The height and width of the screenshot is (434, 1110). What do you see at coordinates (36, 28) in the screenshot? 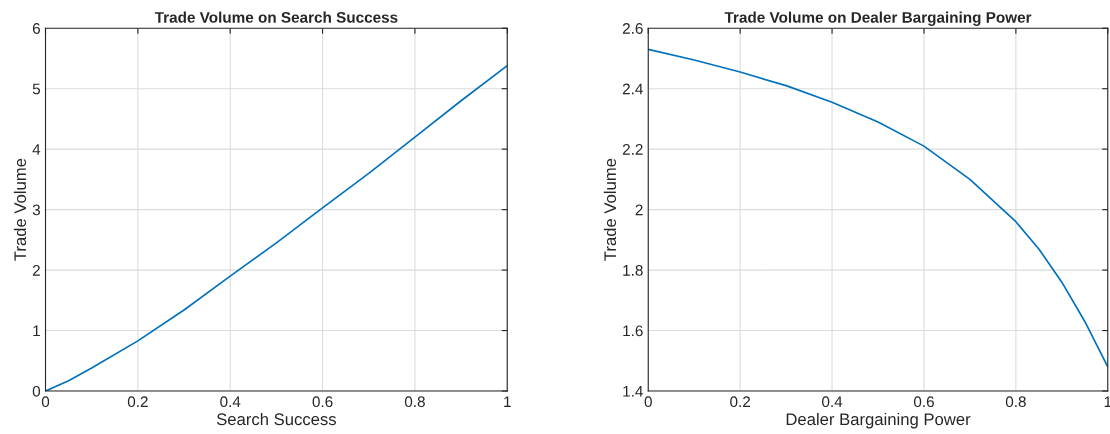
I see `y-tick-label: 6` at bounding box center [36, 28].